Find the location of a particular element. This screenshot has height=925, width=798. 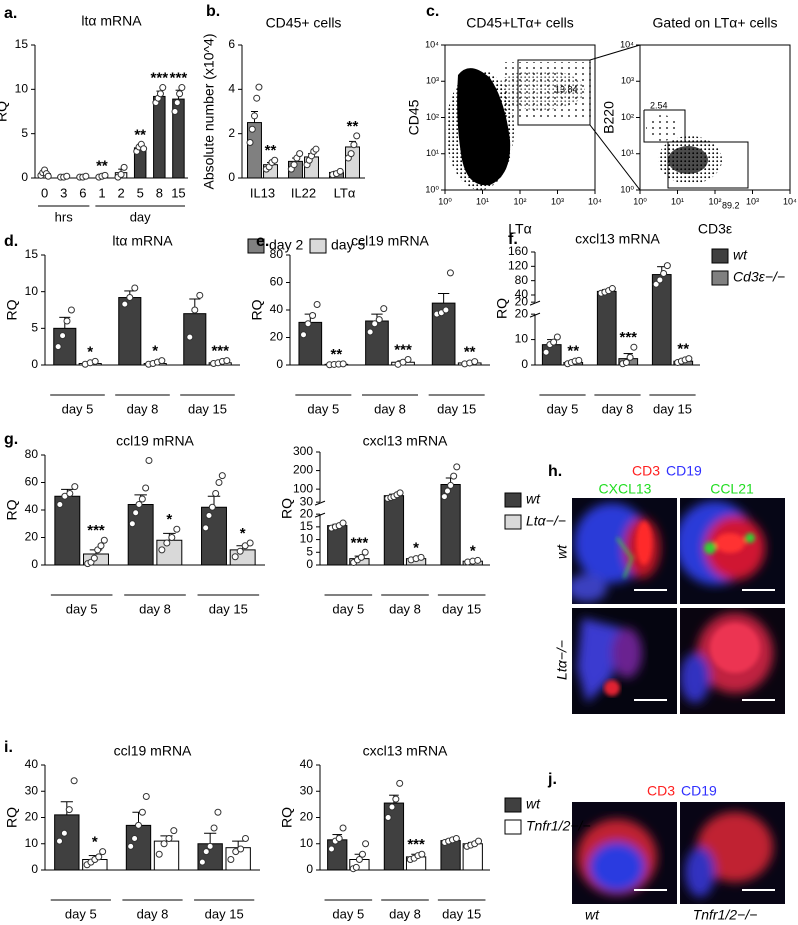

x-axis-label: CD3ε is located at coordinates (715, 229).